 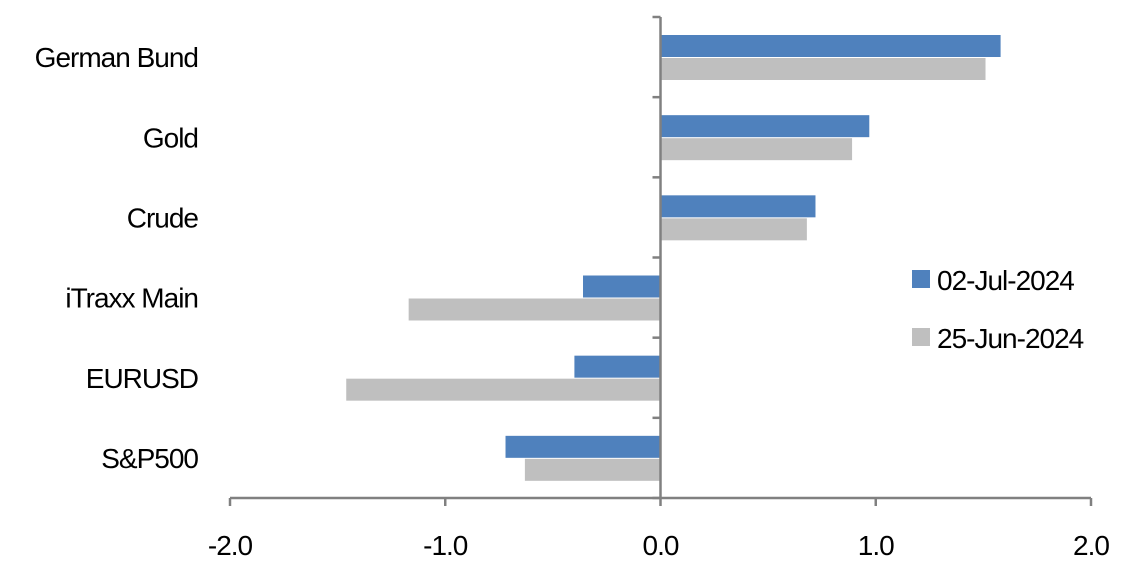 I want to click on category-label: Crude, so click(x=163, y=217).